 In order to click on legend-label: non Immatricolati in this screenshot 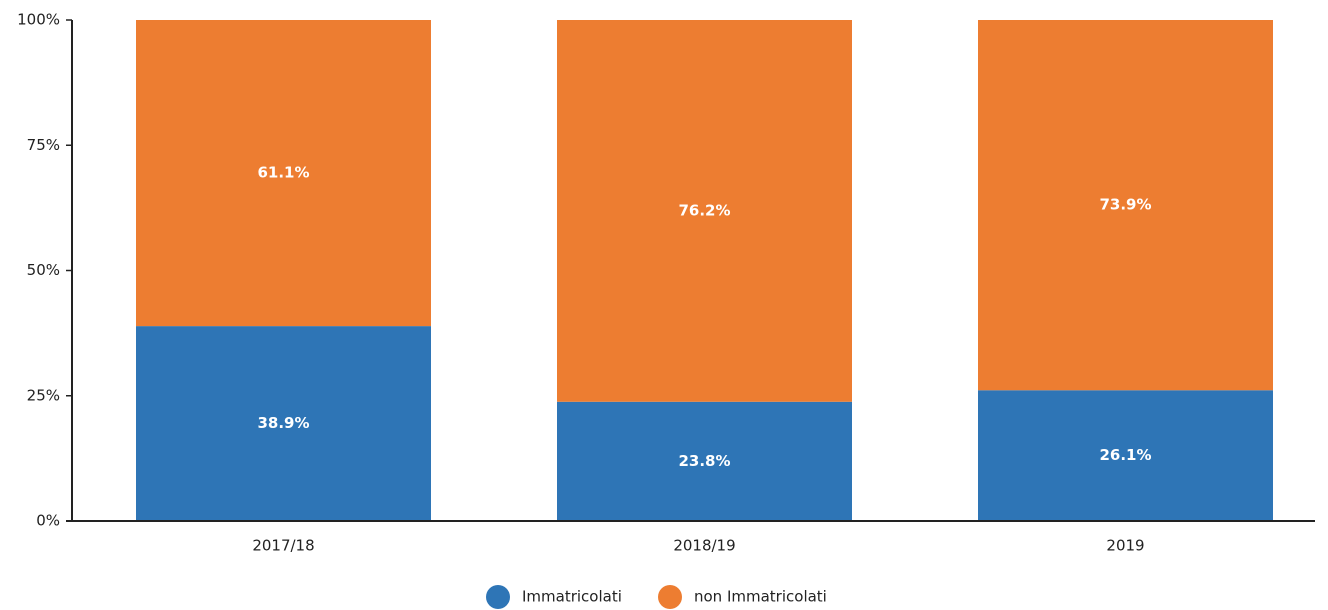, I will do `click(760, 597)`.